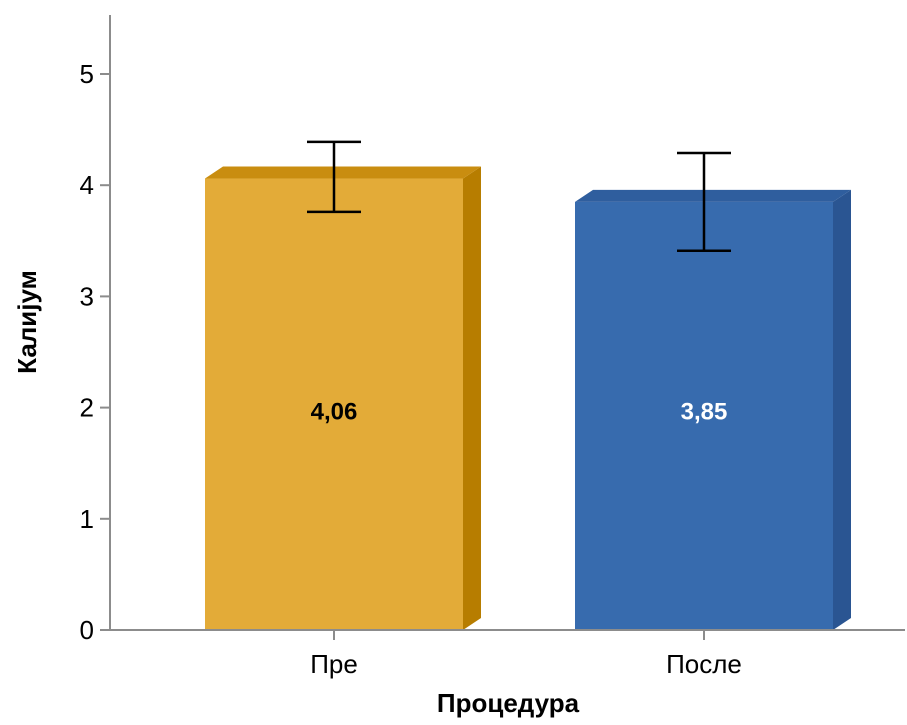  I want to click on y-tick-label: 0, so click(87, 630).